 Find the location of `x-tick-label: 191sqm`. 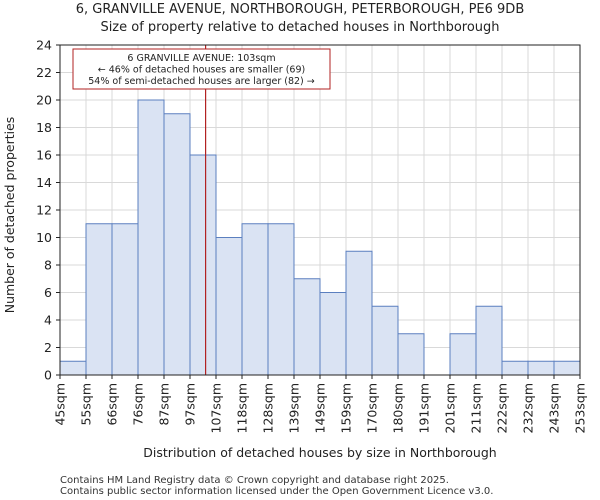

x-tick-label: 191sqm is located at coordinates (424, 408).